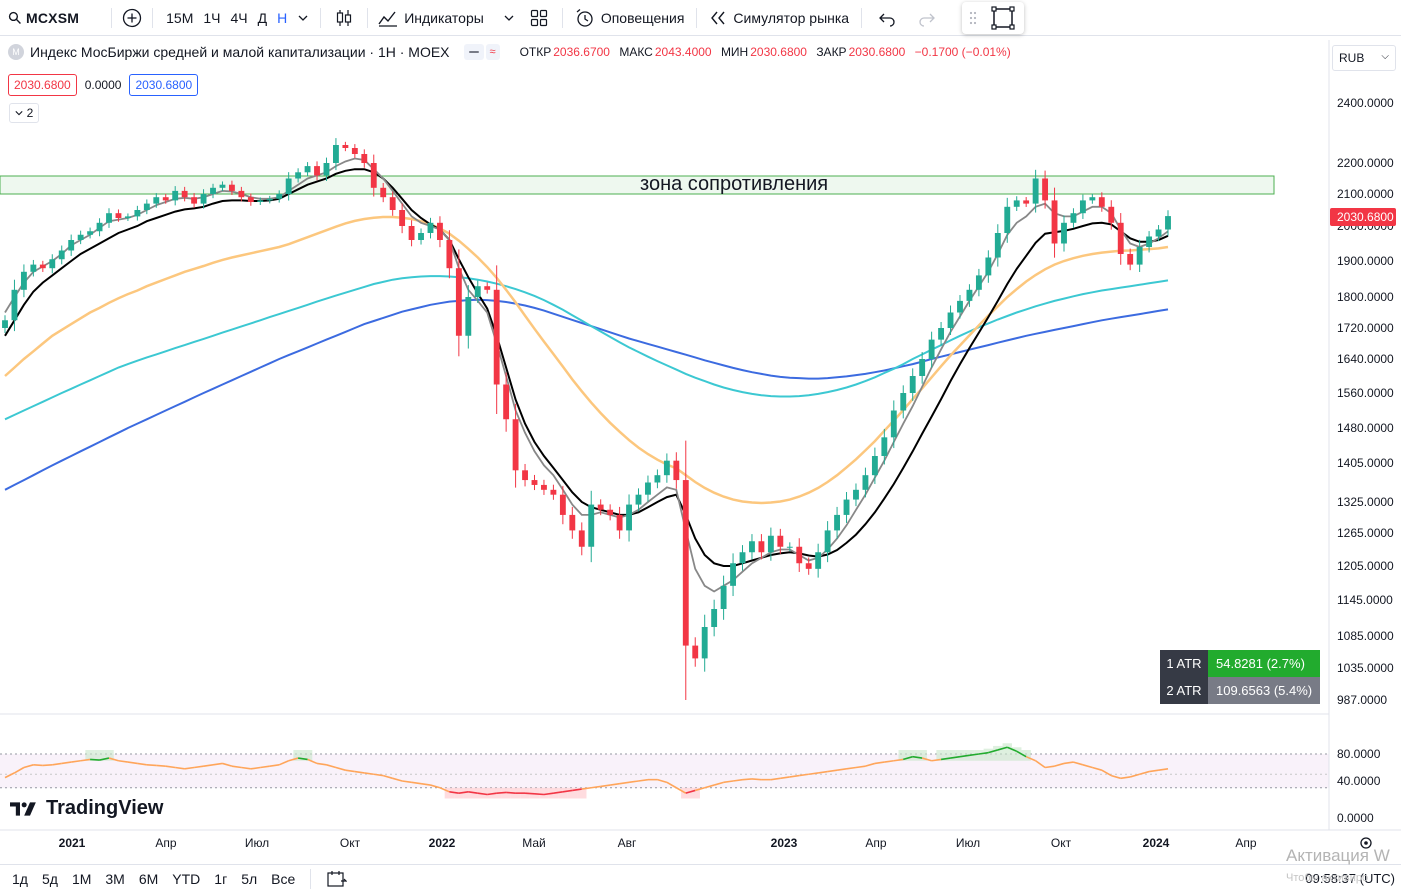 Image resolution: width=1401 pixels, height=893 pixels. Describe the element at coordinates (262, 17) in the screenshot. I see `interval-1d: Д` at that location.